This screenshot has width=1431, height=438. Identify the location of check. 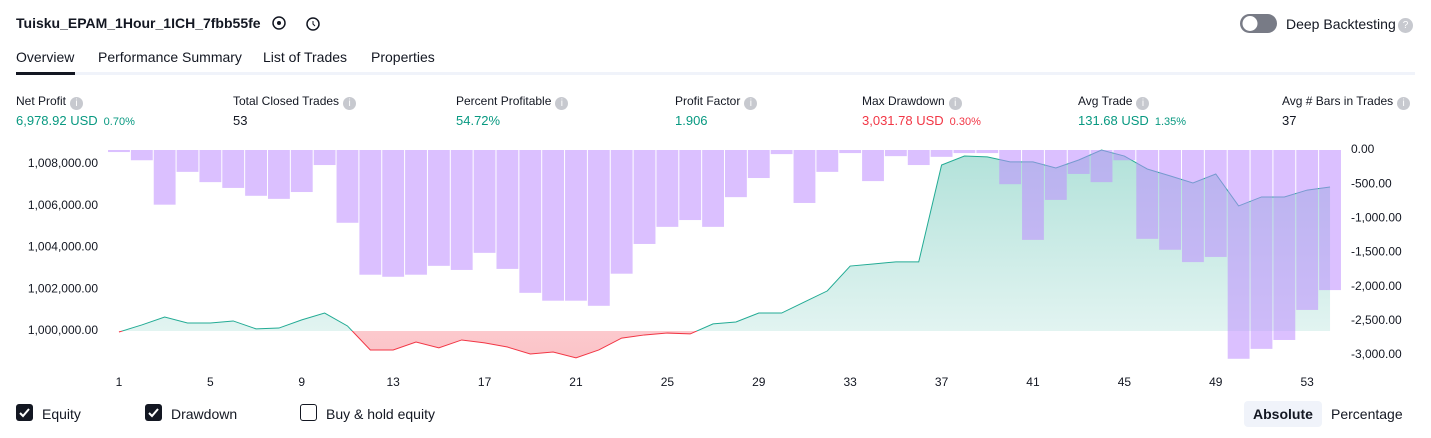
(153, 413).